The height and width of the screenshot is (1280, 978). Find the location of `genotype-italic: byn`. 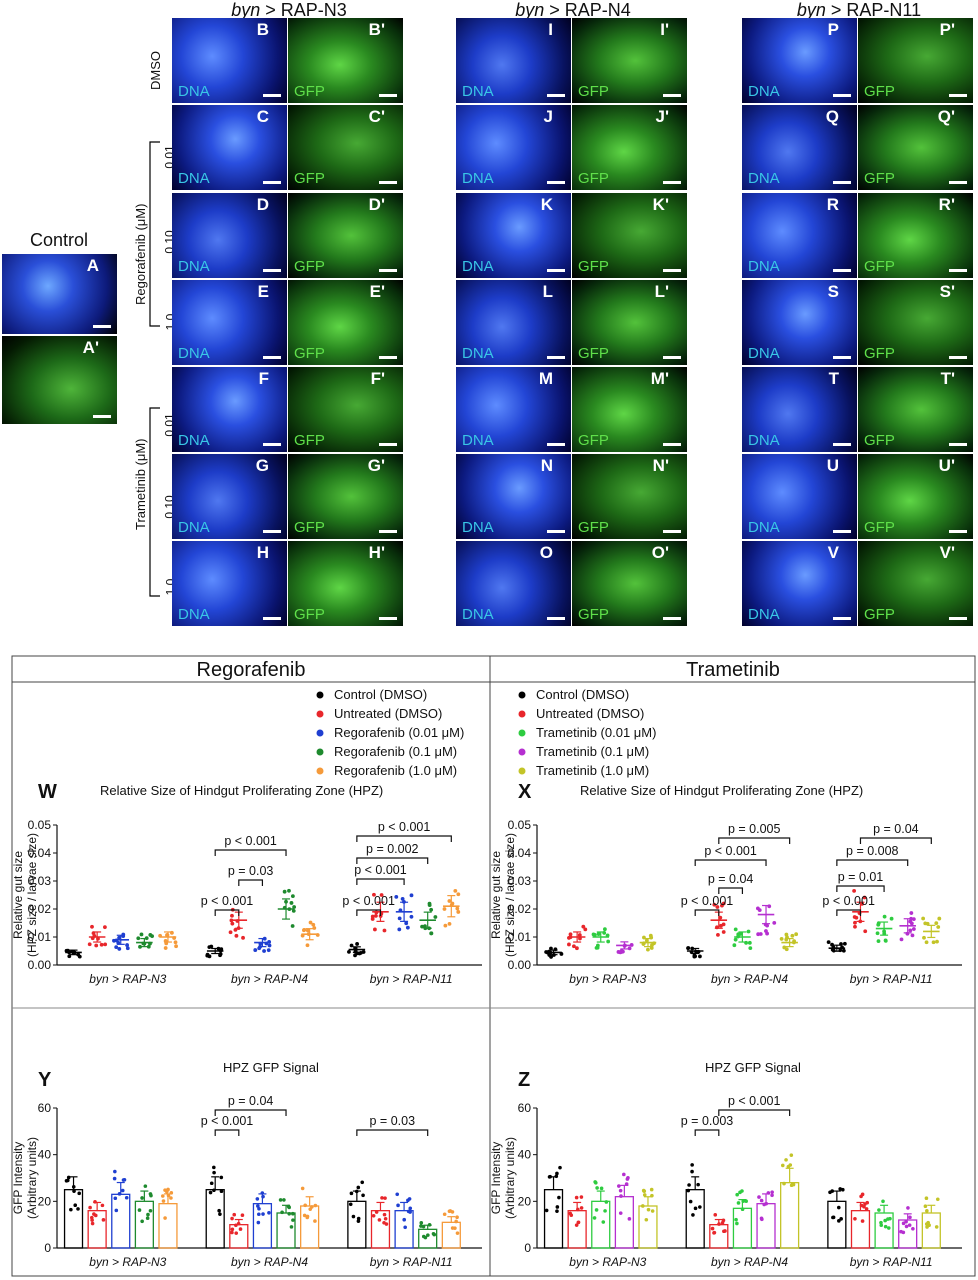

genotype-italic: byn is located at coordinates (530, 10).